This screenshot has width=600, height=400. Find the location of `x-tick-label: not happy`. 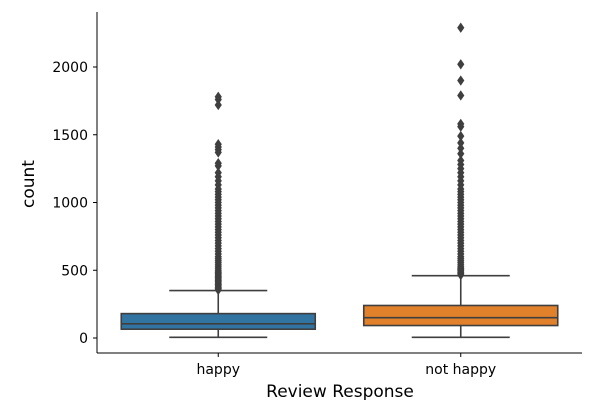

x-tick-label: not happy is located at coordinates (460, 370).